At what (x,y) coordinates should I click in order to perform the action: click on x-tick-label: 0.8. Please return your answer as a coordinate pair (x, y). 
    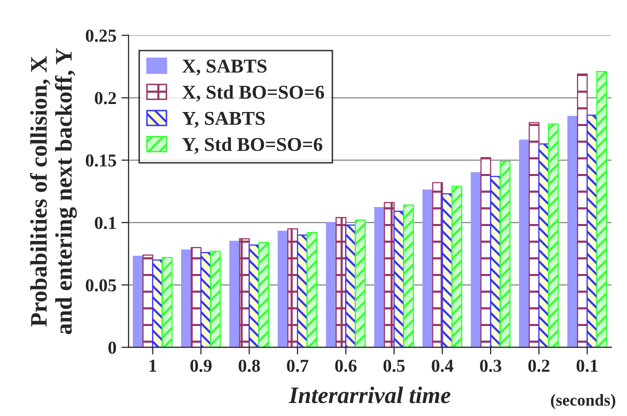
    Looking at the image, I should click on (249, 366).